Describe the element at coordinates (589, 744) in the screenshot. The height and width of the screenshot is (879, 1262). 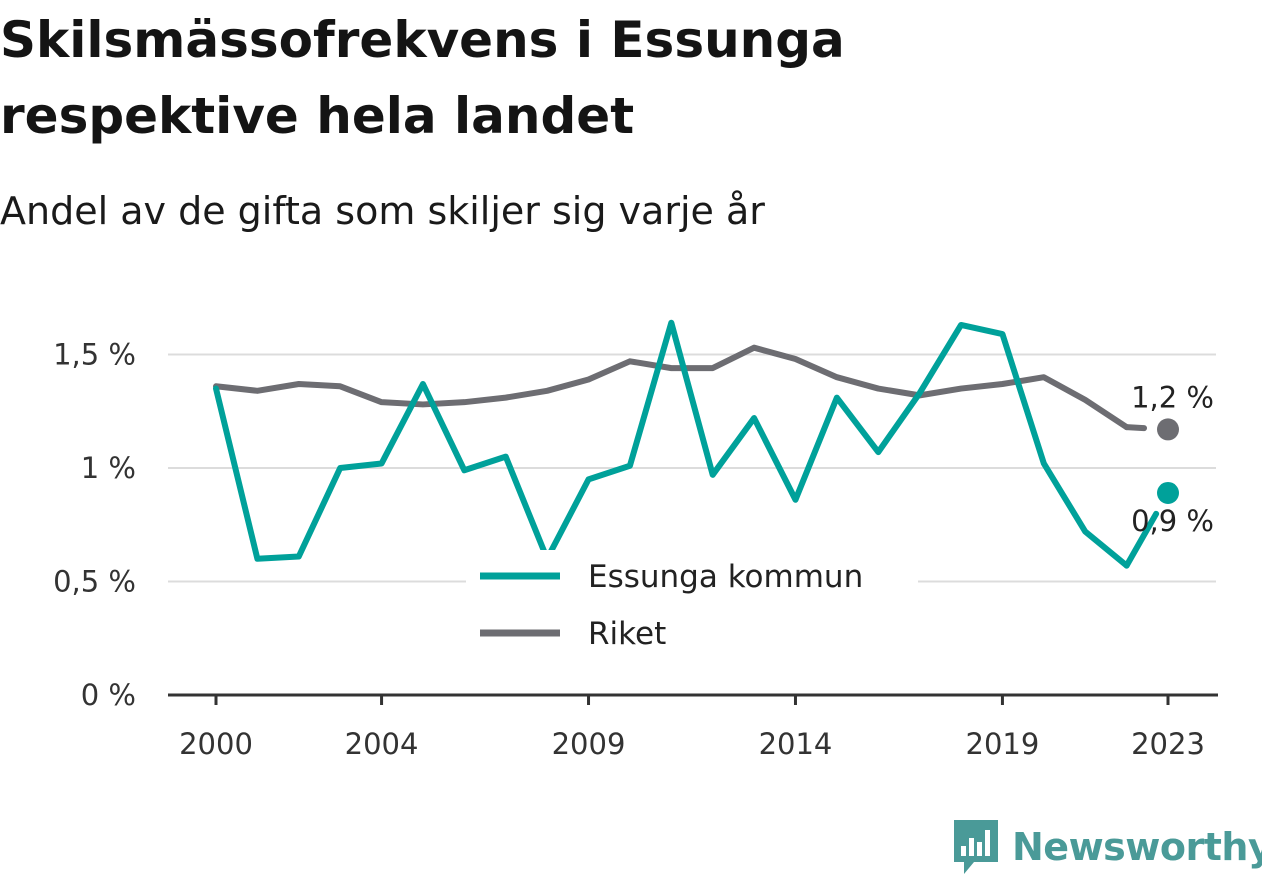
I see `x-tick-label: 2009` at that location.